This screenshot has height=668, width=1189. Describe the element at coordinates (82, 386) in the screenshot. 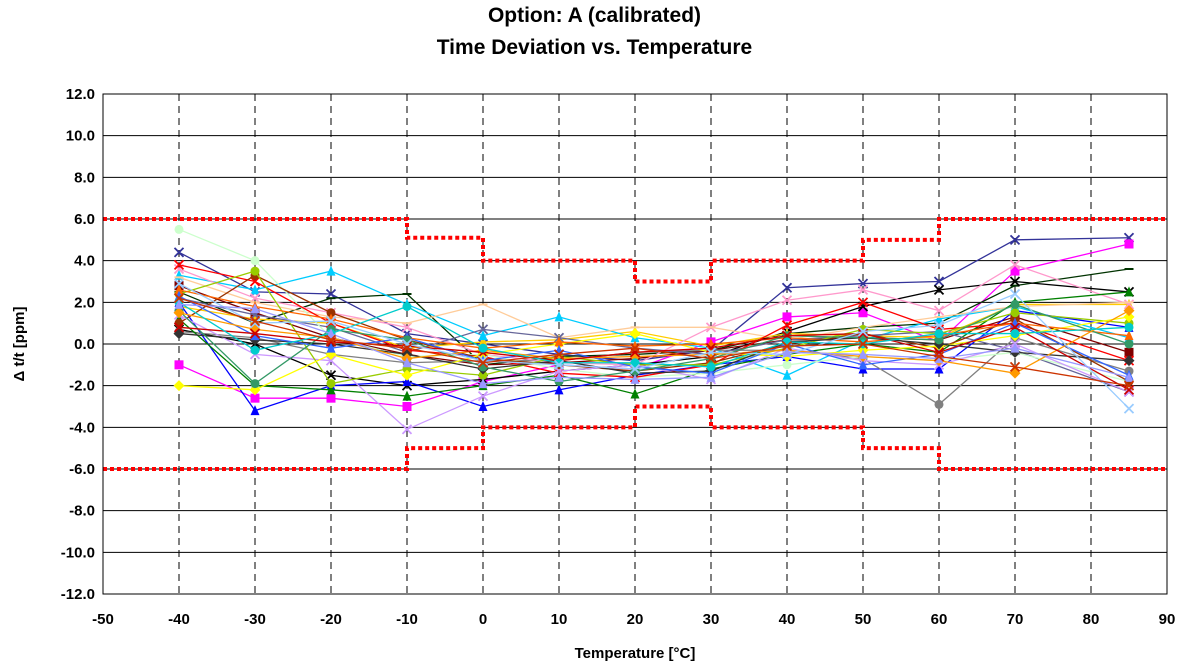

I see `y-tick-label: -2.0` at that location.